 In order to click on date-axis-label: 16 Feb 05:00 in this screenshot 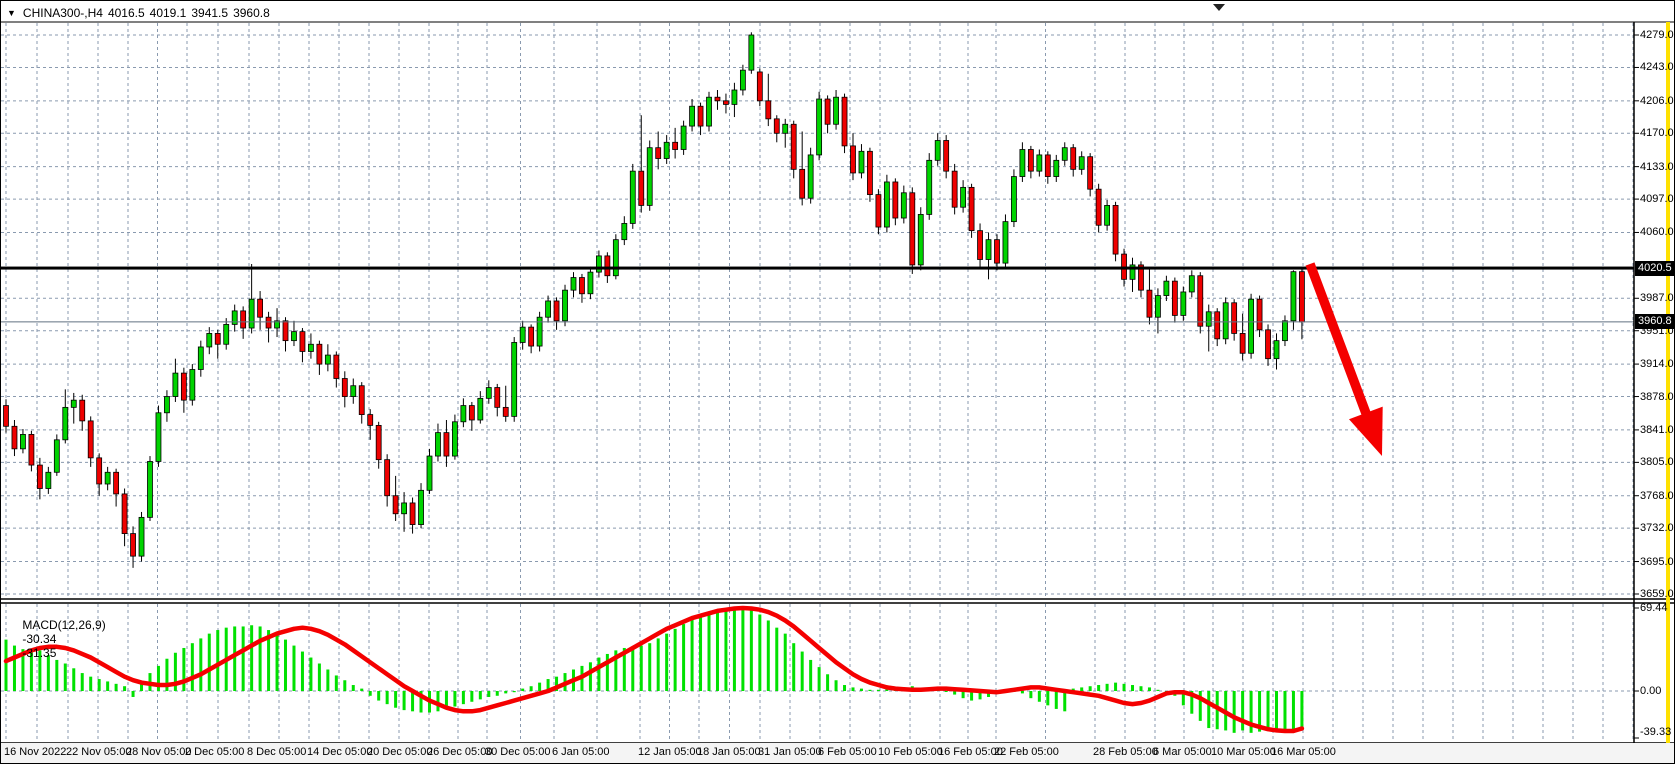, I will do `click(970, 752)`.